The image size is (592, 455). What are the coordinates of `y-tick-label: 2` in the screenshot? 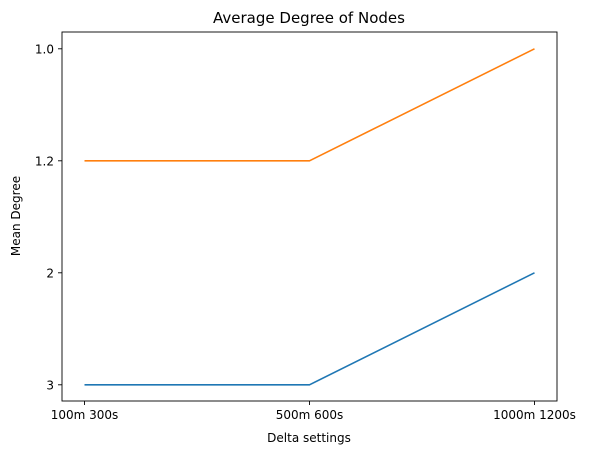 It's located at (50, 273).